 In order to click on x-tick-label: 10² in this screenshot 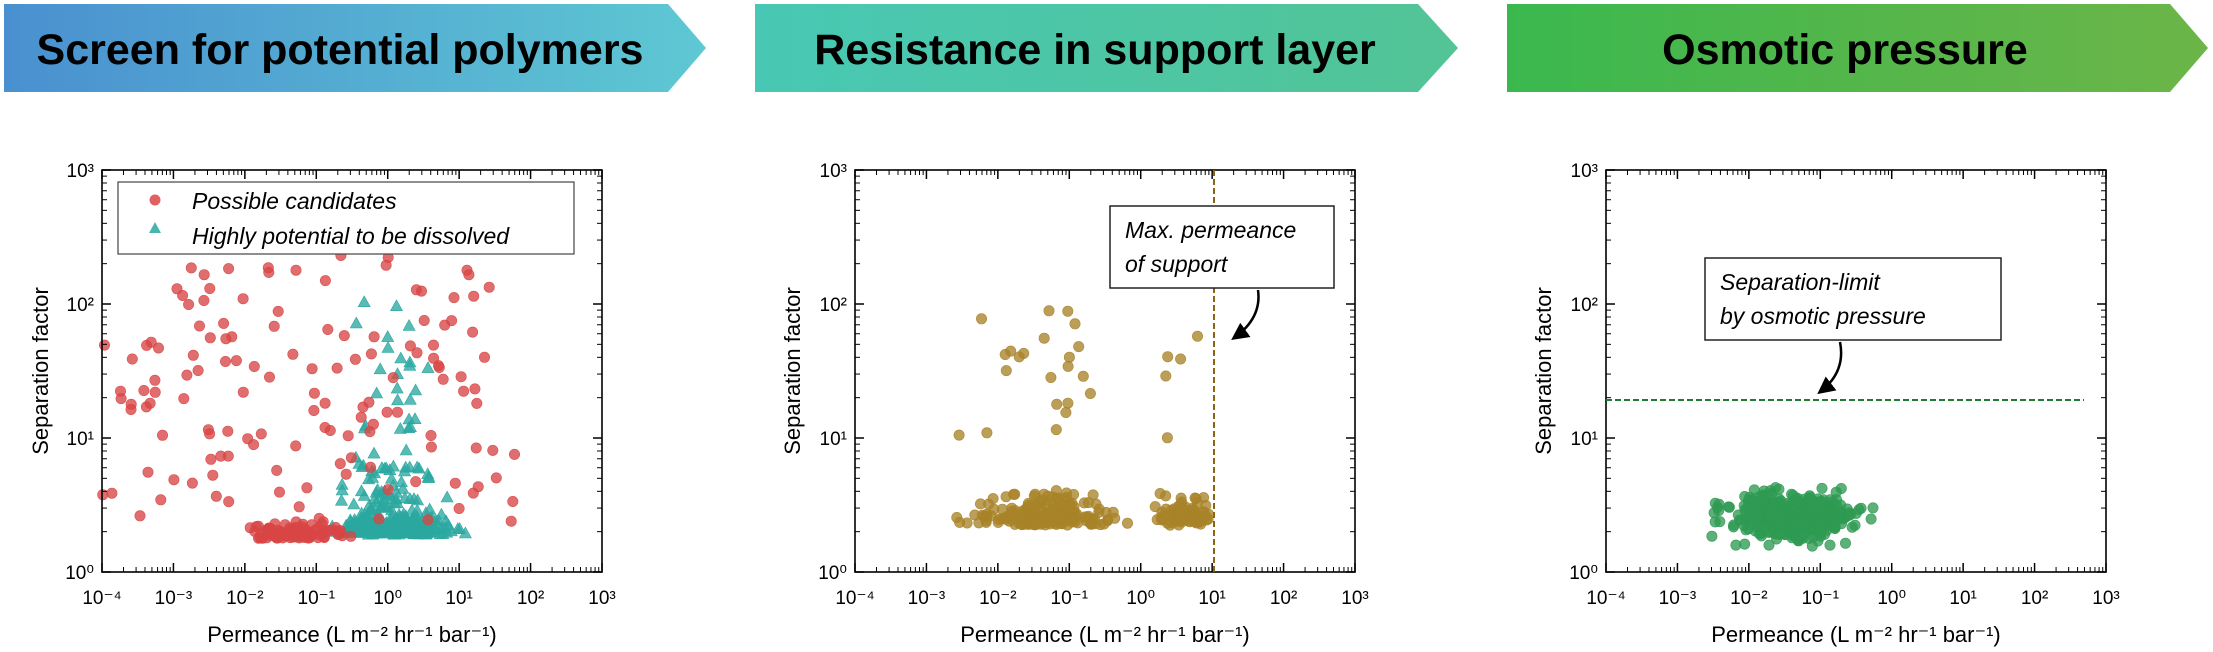, I will do `click(530, 598)`.